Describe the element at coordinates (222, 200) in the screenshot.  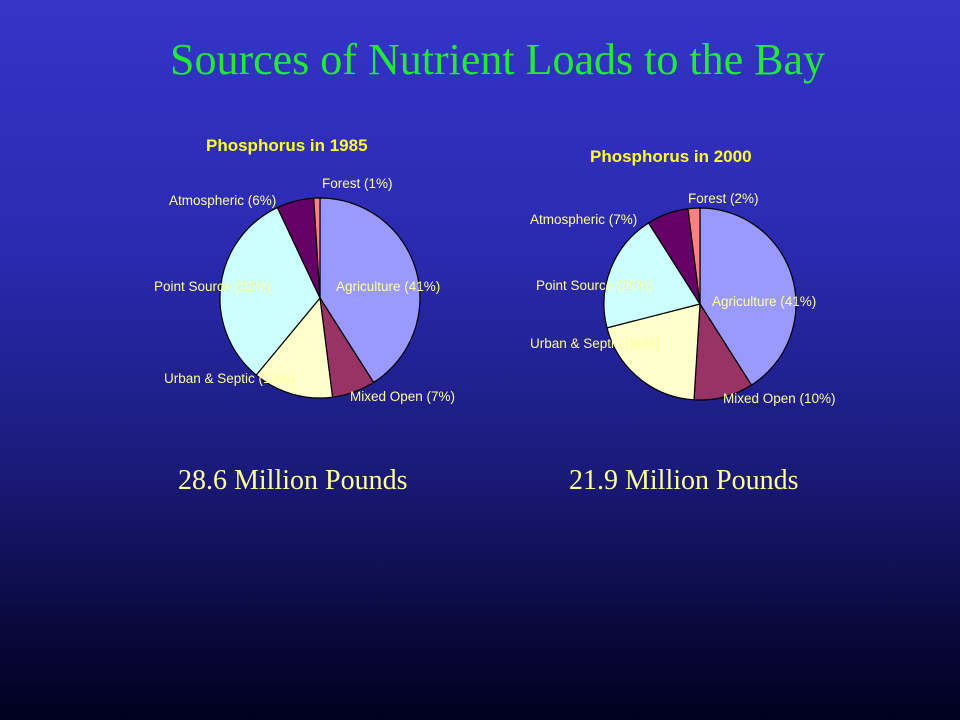
I see `slice-label-atmospheric: Atmospheric (6%)` at that location.